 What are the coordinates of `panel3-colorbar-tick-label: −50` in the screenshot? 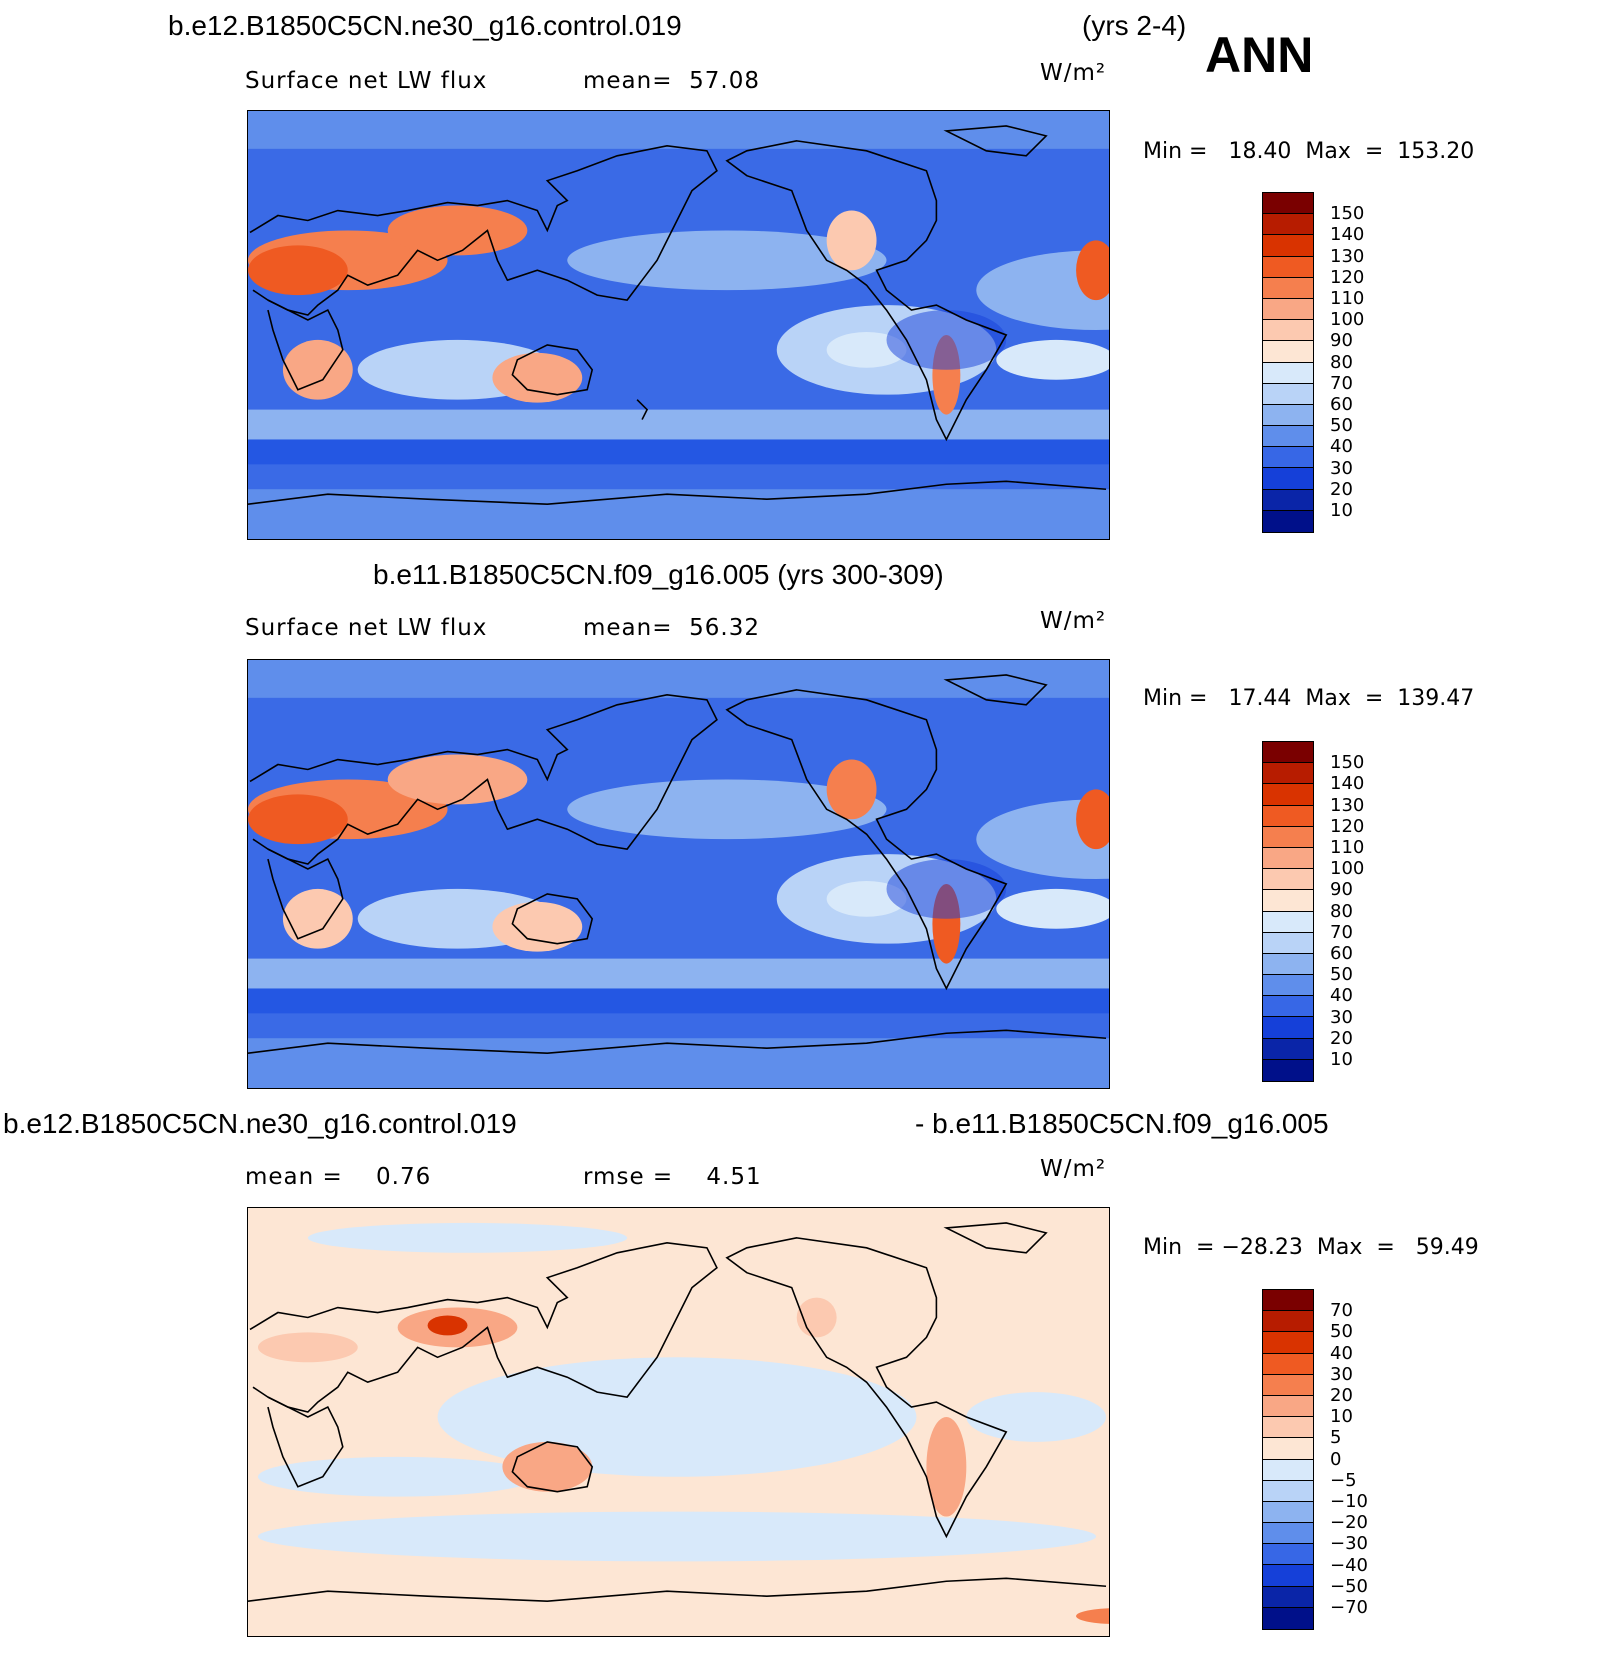 It's located at (1349, 1586).